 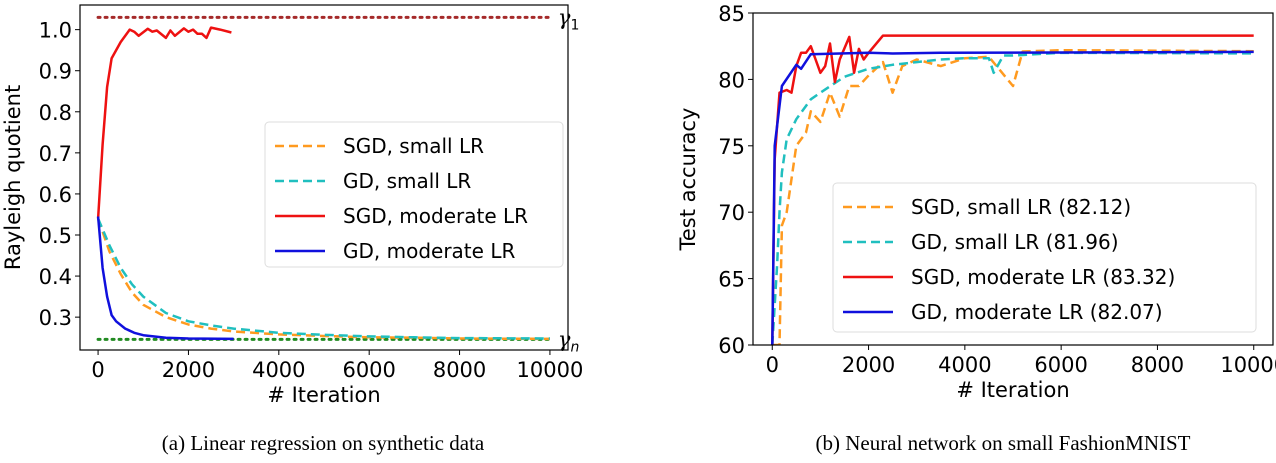 What do you see at coordinates (1002, 443) in the screenshot?
I see `caption: (b) Neural network on small FashionMNIST` at bounding box center [1002, 443].